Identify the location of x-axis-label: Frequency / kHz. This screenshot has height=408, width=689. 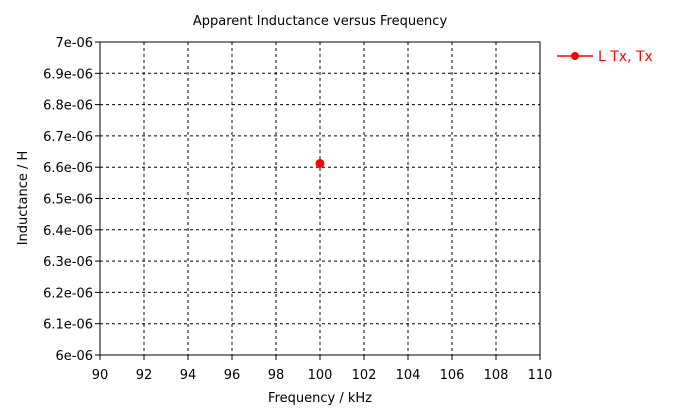
(320, 398).